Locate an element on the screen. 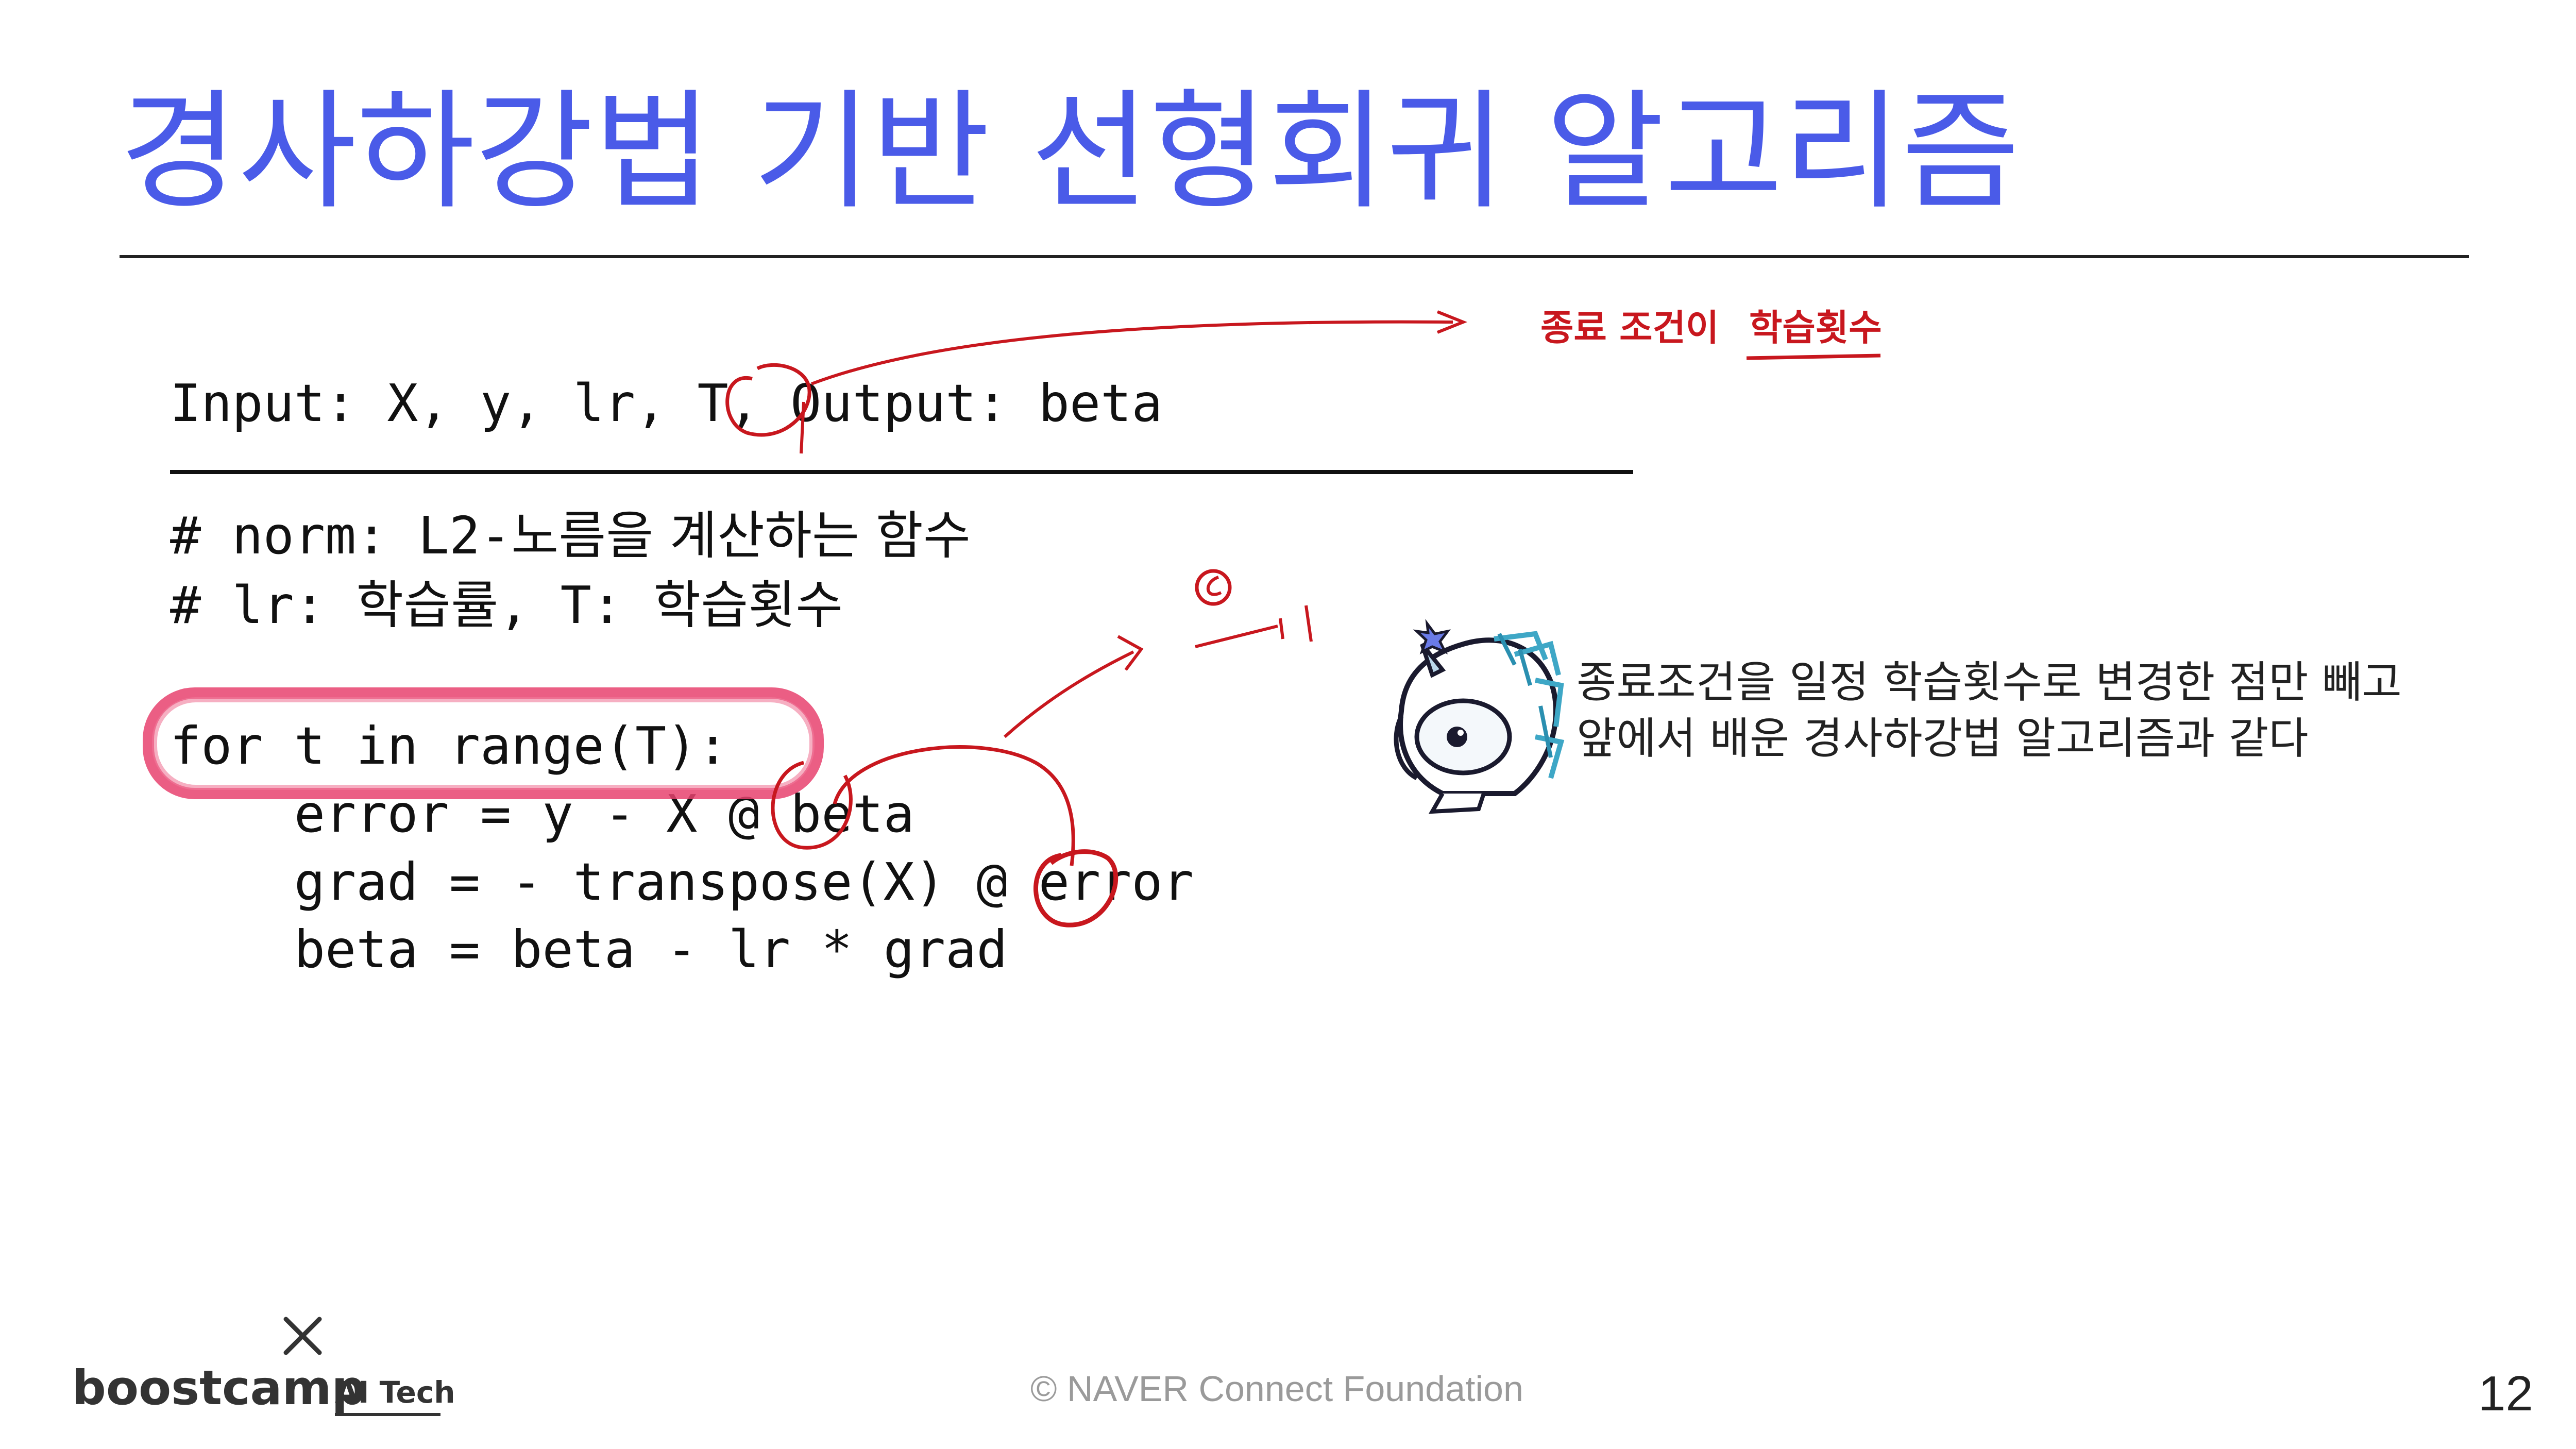 The height and width of the screenshot is (1449, 2576). title-divider is located at coordinates (1294, 256).